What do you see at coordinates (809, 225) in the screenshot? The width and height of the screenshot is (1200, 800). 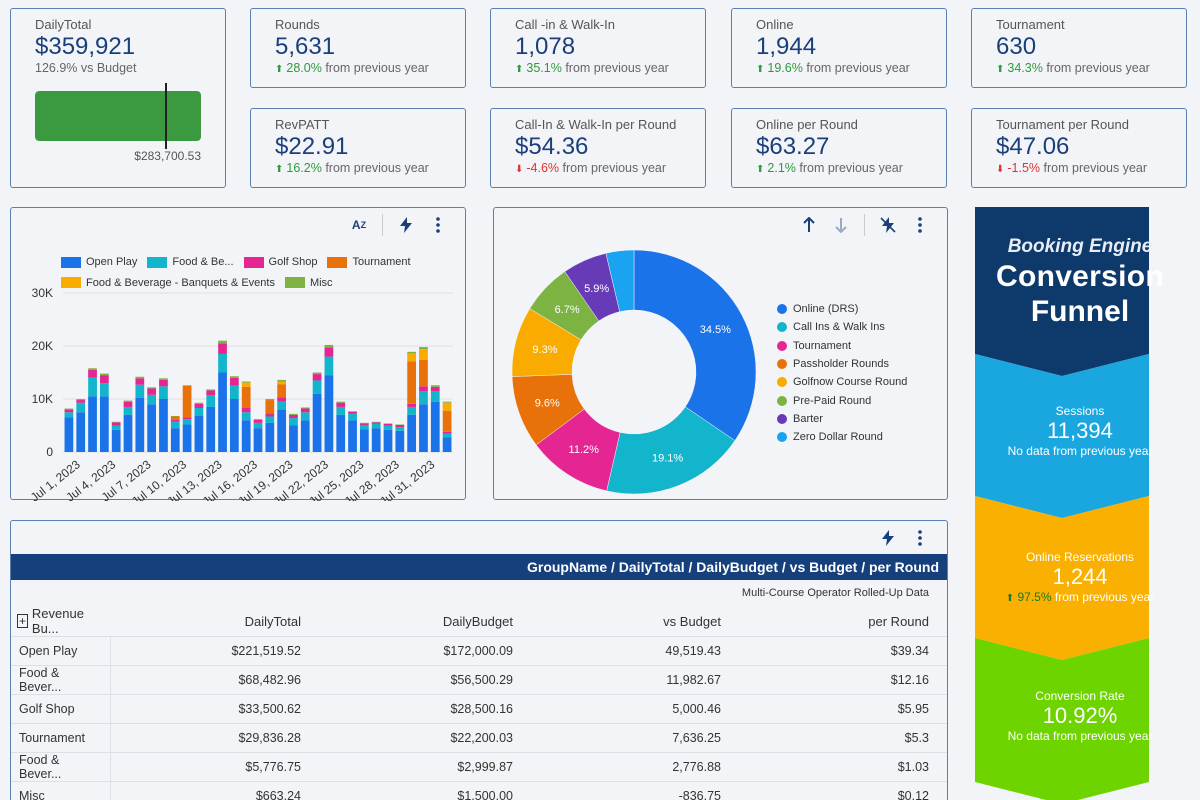 I see `arrow-up-icon` at bounding box center [809, 225].